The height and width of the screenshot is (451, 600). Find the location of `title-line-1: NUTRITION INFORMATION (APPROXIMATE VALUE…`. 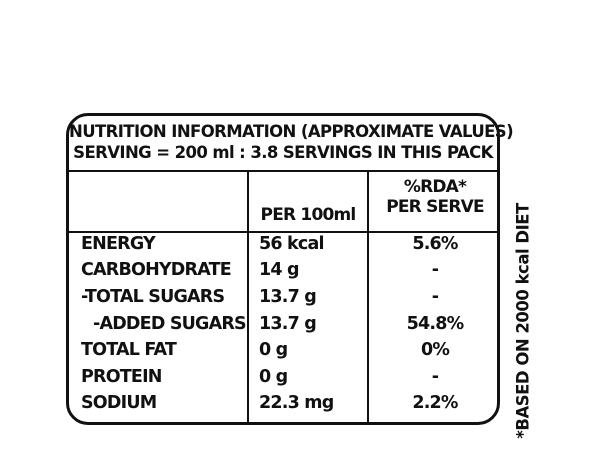

title-line-1: NUTRITION INFORMATION (APPROXIMATE VALUE… is located at coordinates (291, 131).